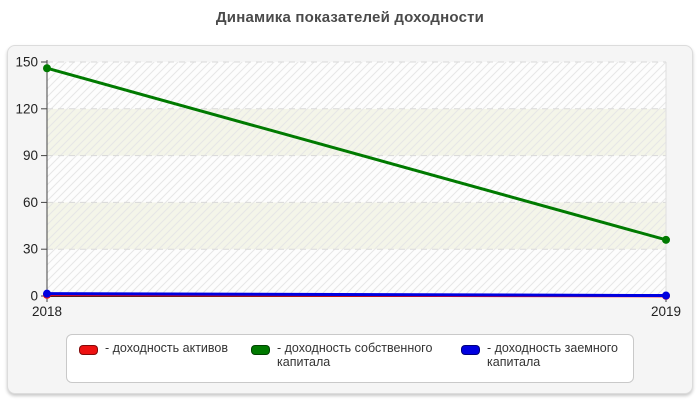 The image size is (700, 400). I want to click on y-tick-label: 30, so click(30, 249).